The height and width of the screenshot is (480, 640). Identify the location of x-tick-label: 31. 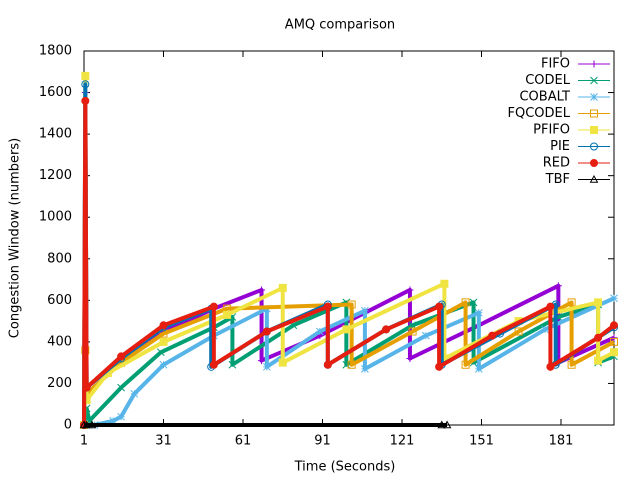
(163, 441).